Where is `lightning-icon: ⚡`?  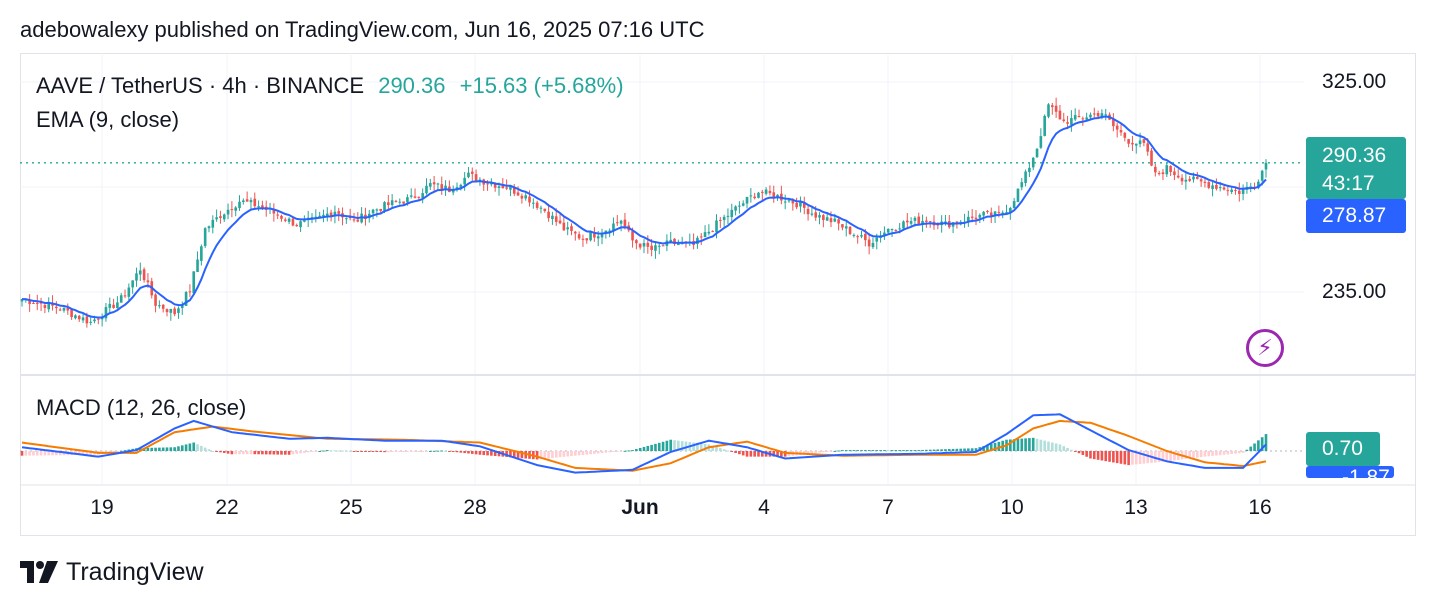 lightning-icon: ⚡ is located at coordinates (1265, 348).